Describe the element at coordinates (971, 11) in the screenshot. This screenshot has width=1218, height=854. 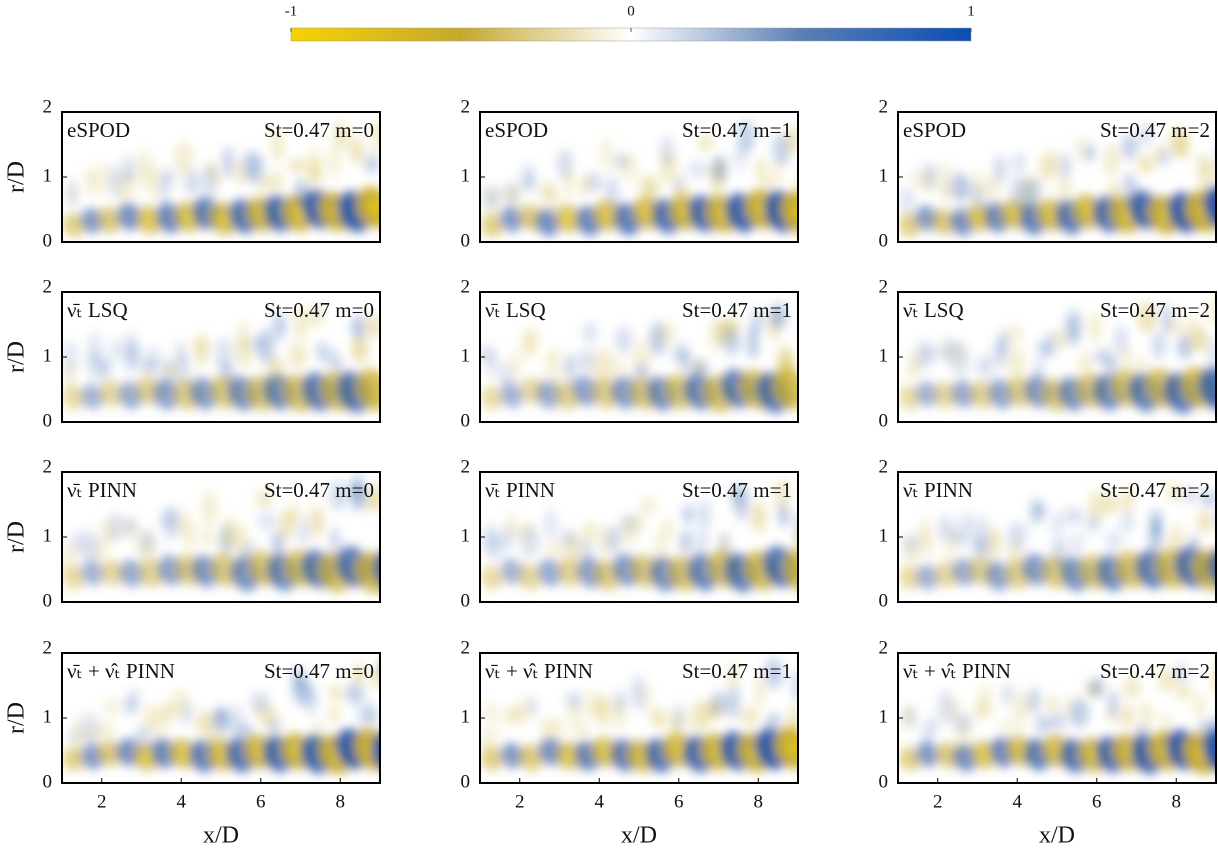
I see `colorbar-tick-label: 1` at that location.